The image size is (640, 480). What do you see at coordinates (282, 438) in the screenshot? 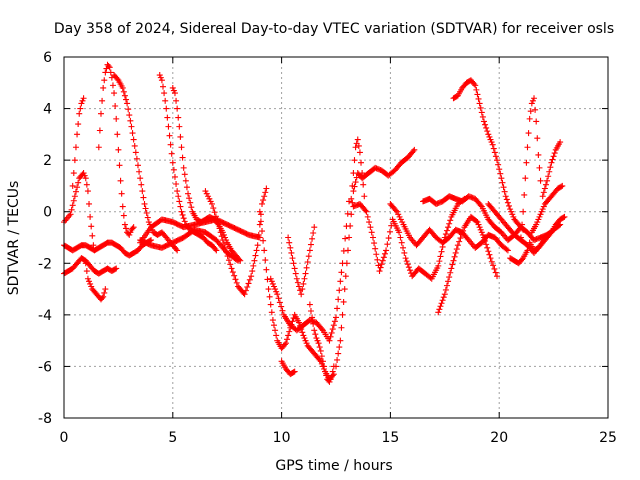
I see `x-tick-label: 10` at bounding box center [282, 438].